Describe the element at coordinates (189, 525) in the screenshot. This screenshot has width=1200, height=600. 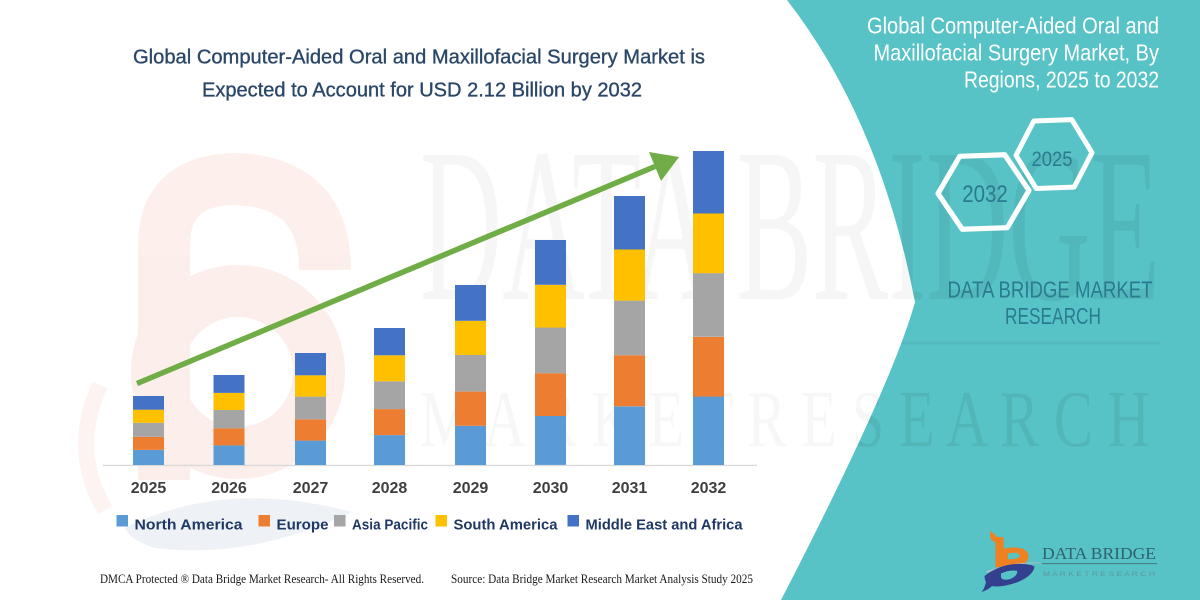
I see `svg-text: North America` at that location.